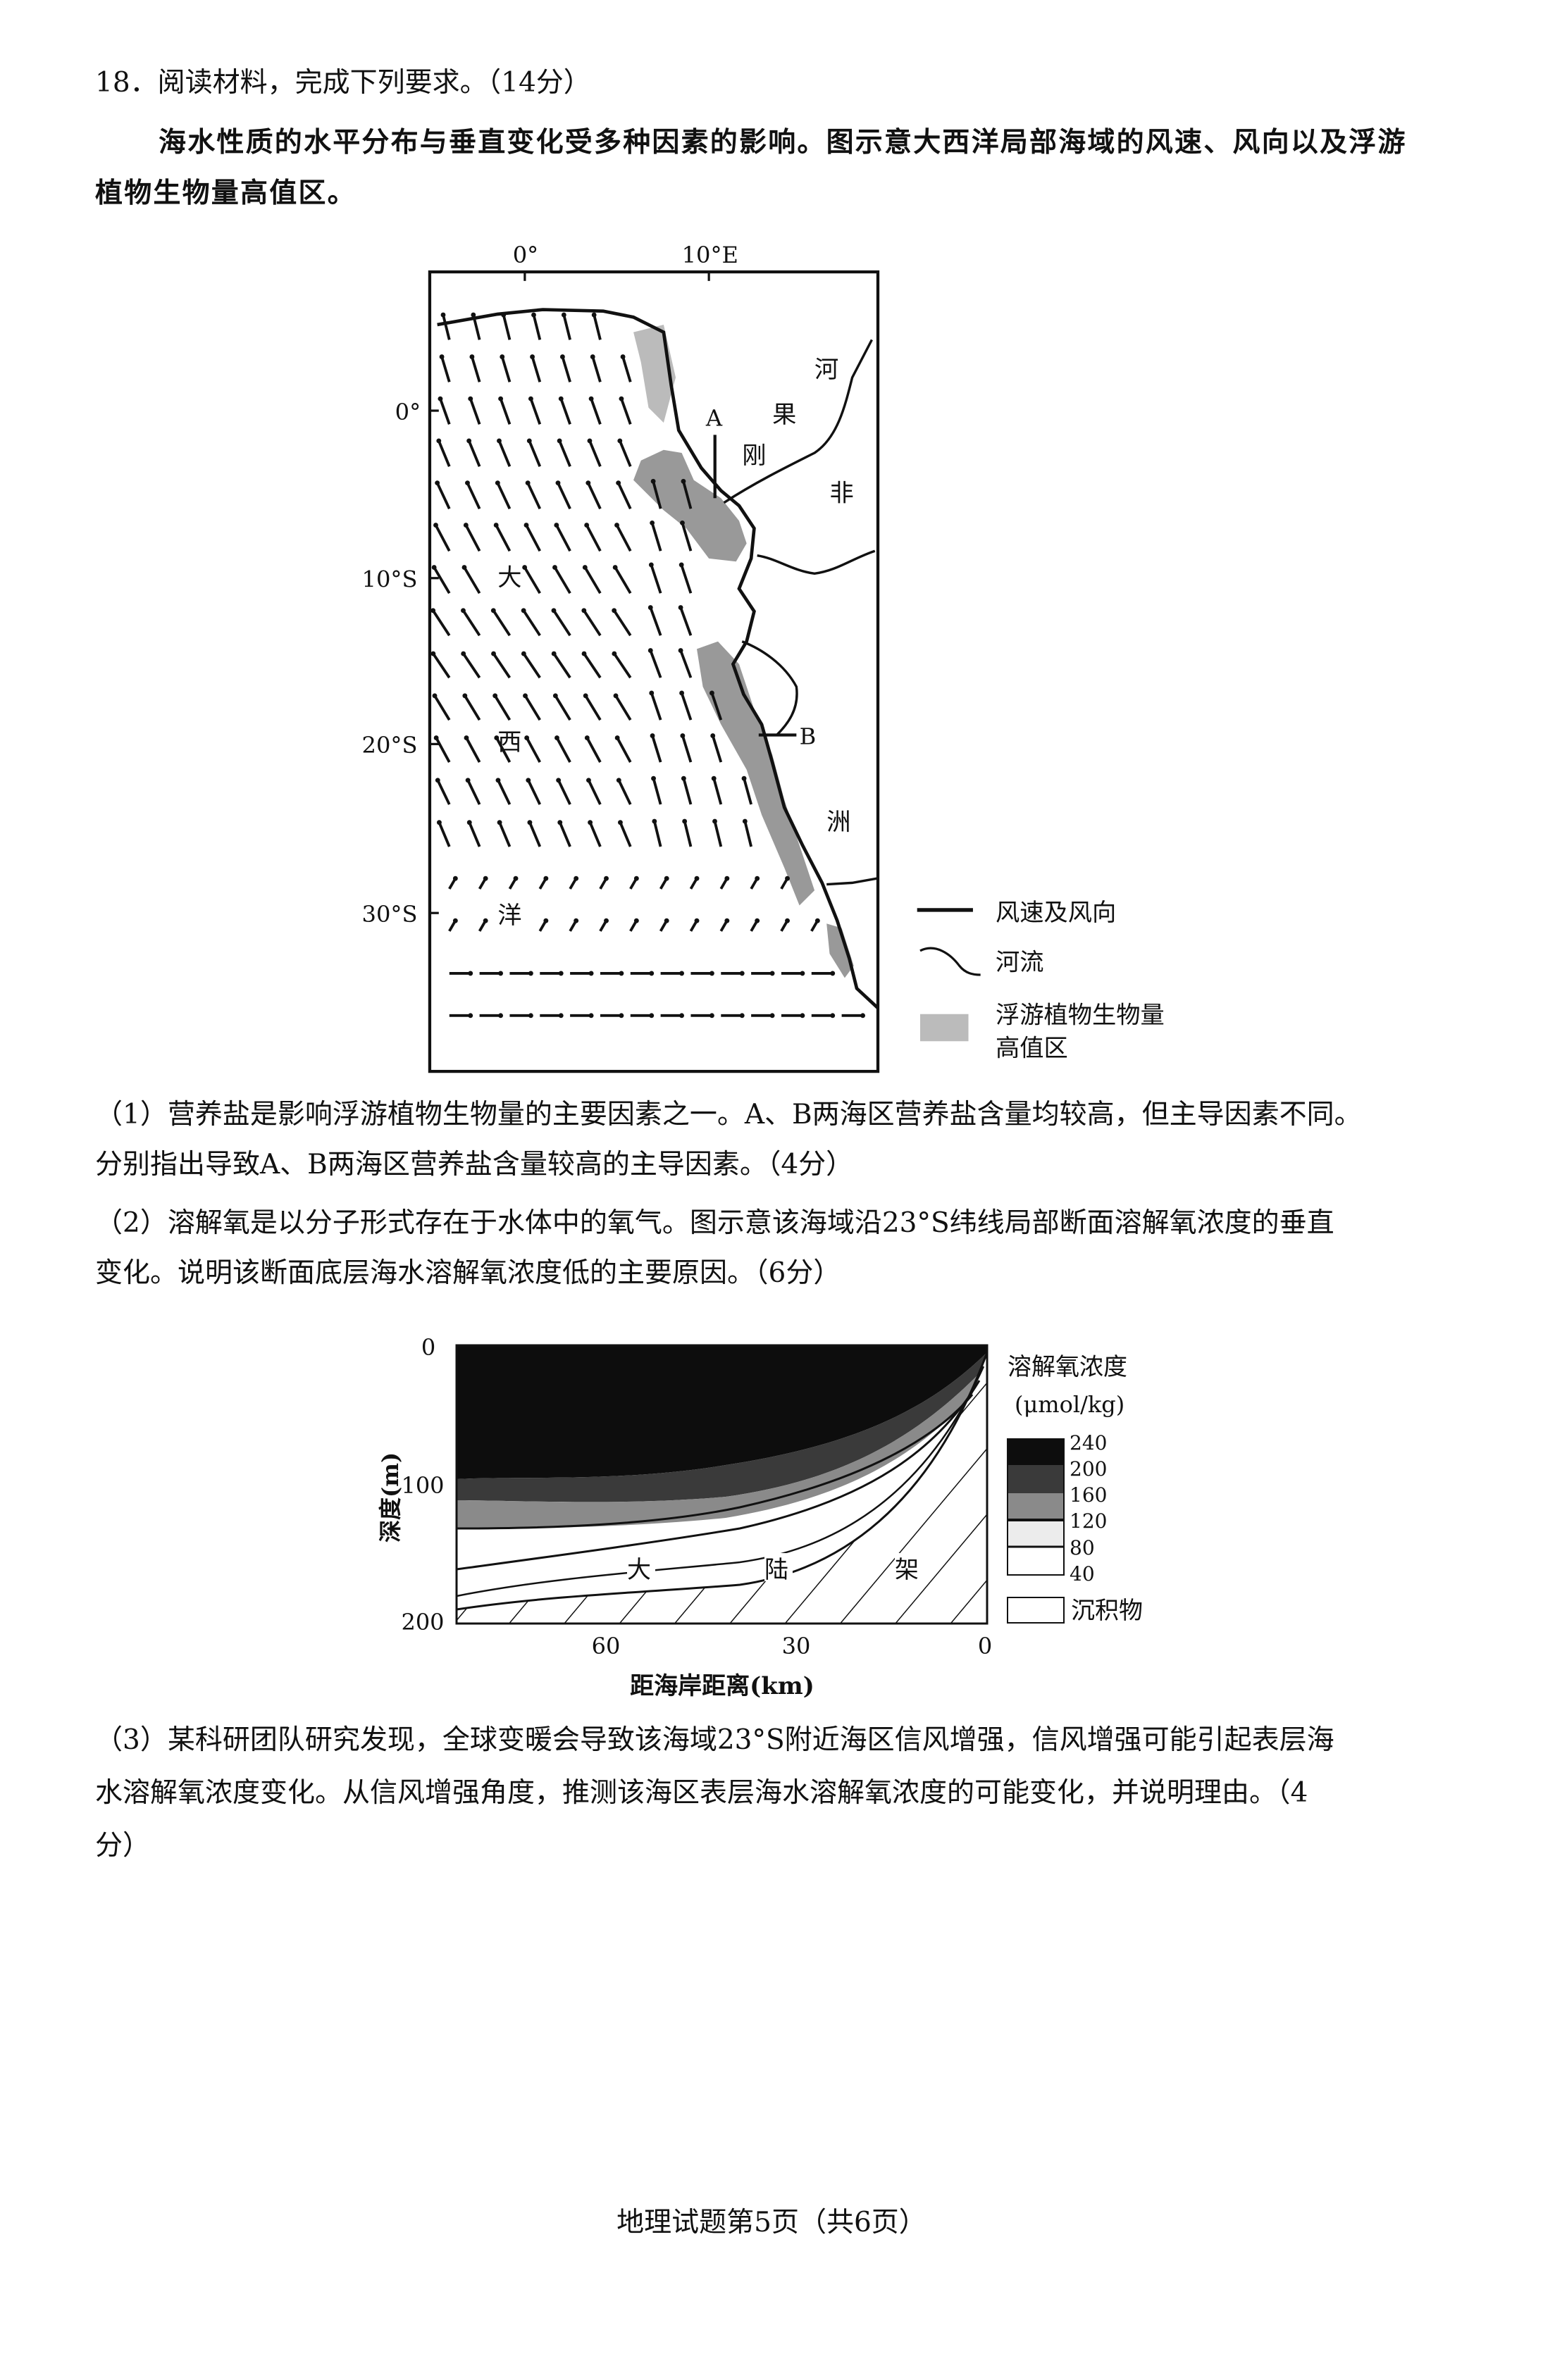 The image size is (1543, 2380). Describe the element at coordinates (1067, 1367) in the screenshot. I see `legend-title: 溶解氧浓度` at that location.